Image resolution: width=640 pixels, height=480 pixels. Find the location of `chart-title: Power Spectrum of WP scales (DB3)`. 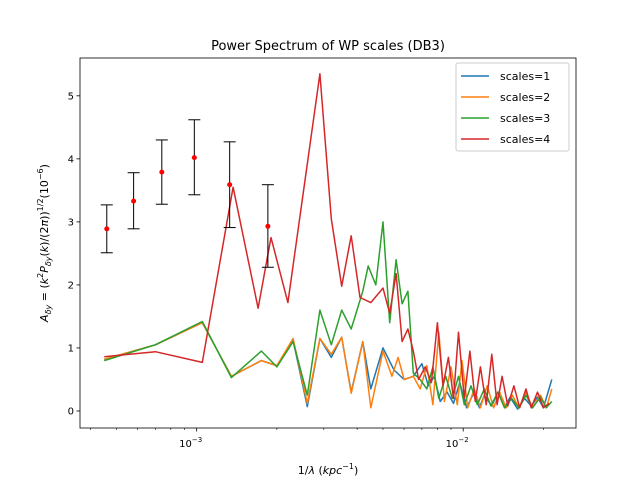

chart-title: Power Spectrum of WP scales (DB3) is located at coordinates (328, 46).